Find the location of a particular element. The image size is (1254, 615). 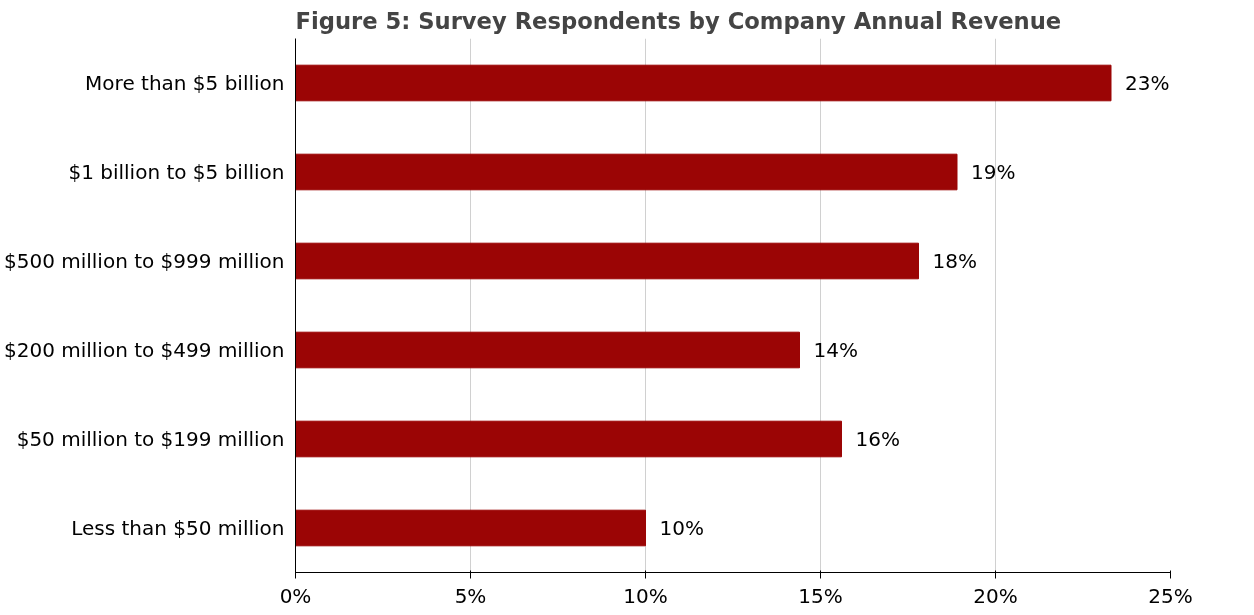

data-label: 16% is located at coordinates (877, 439).